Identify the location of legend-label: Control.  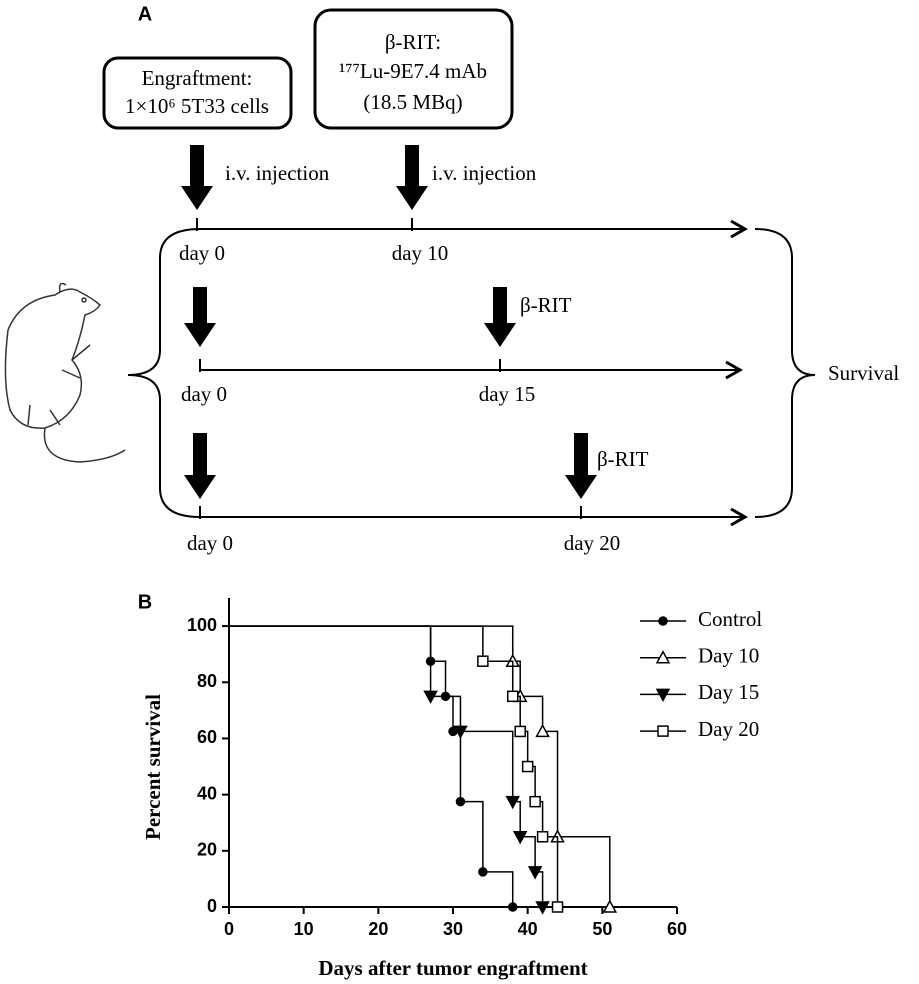
(730, 619).